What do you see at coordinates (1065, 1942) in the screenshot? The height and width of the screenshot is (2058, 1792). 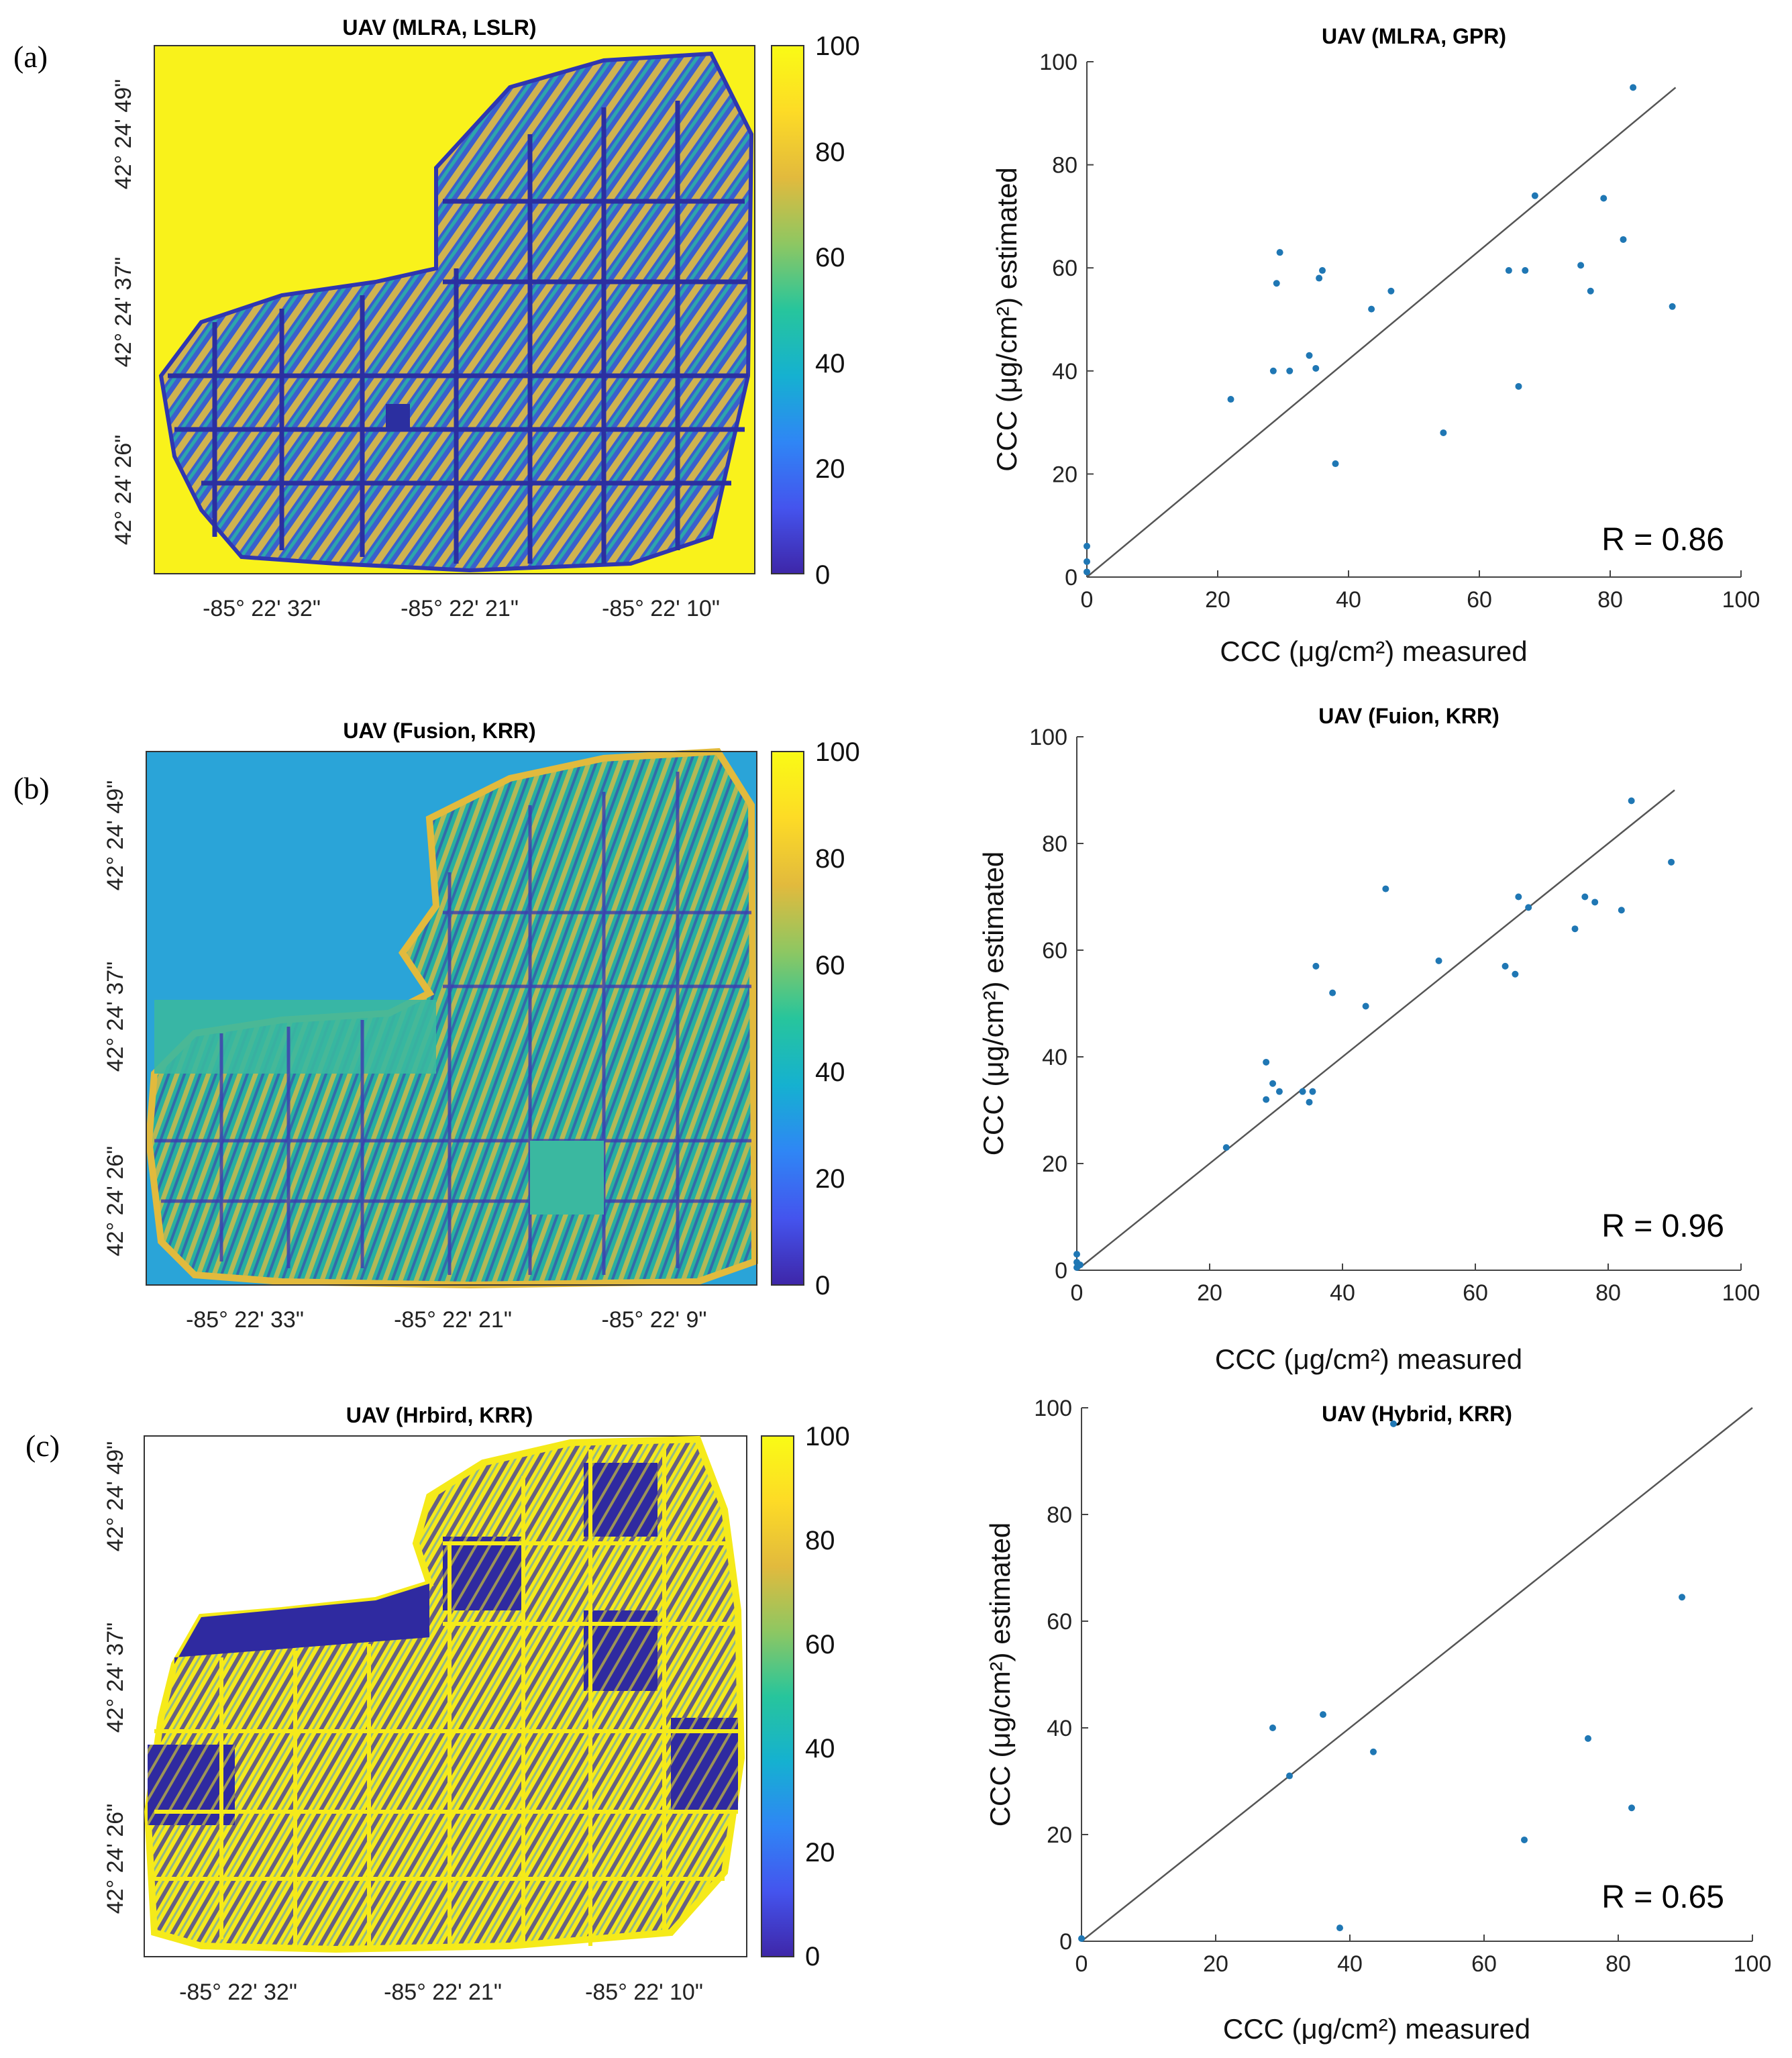 I see `y-tick-label: 0` at bounding box center [1065, 1942].